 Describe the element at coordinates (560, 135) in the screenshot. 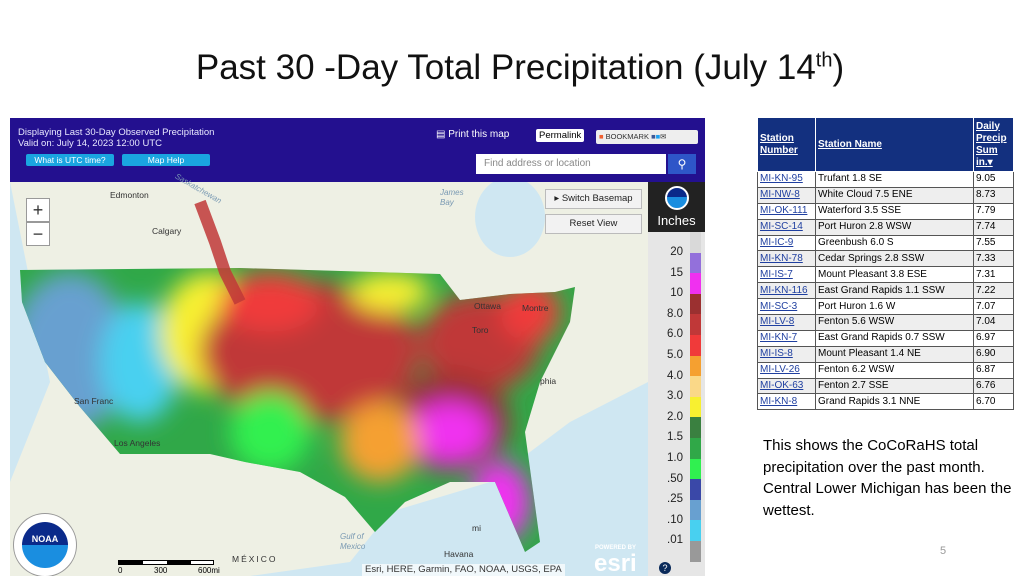

I see `permalink-button: Permalink` at that location.